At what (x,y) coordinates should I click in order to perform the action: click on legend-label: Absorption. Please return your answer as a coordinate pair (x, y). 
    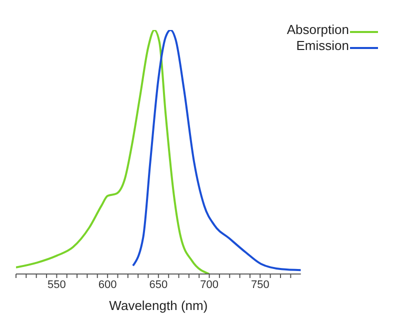
    Looking at the image, I should click on (317, 30).